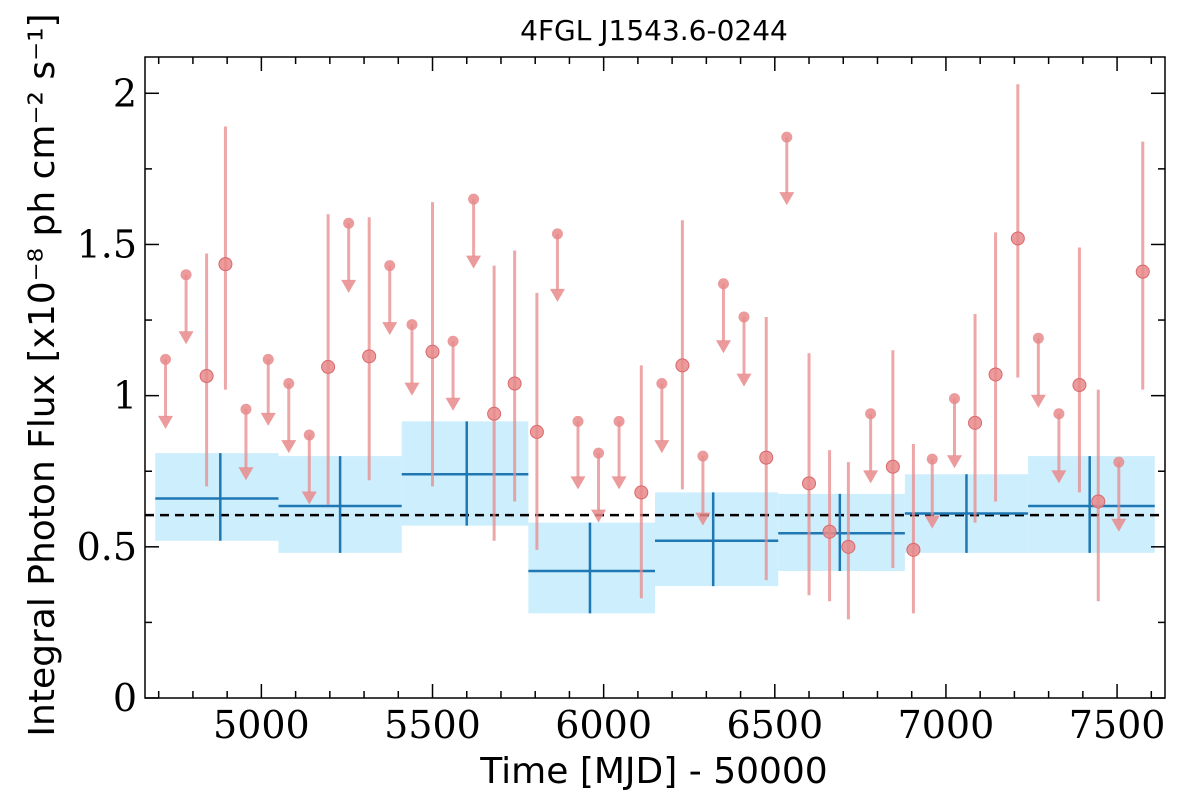 The image size is (1200, 800). Describe the element at coordinates (432, 725) in the screenshot. I see `x-tick-label: 5500` at that location.